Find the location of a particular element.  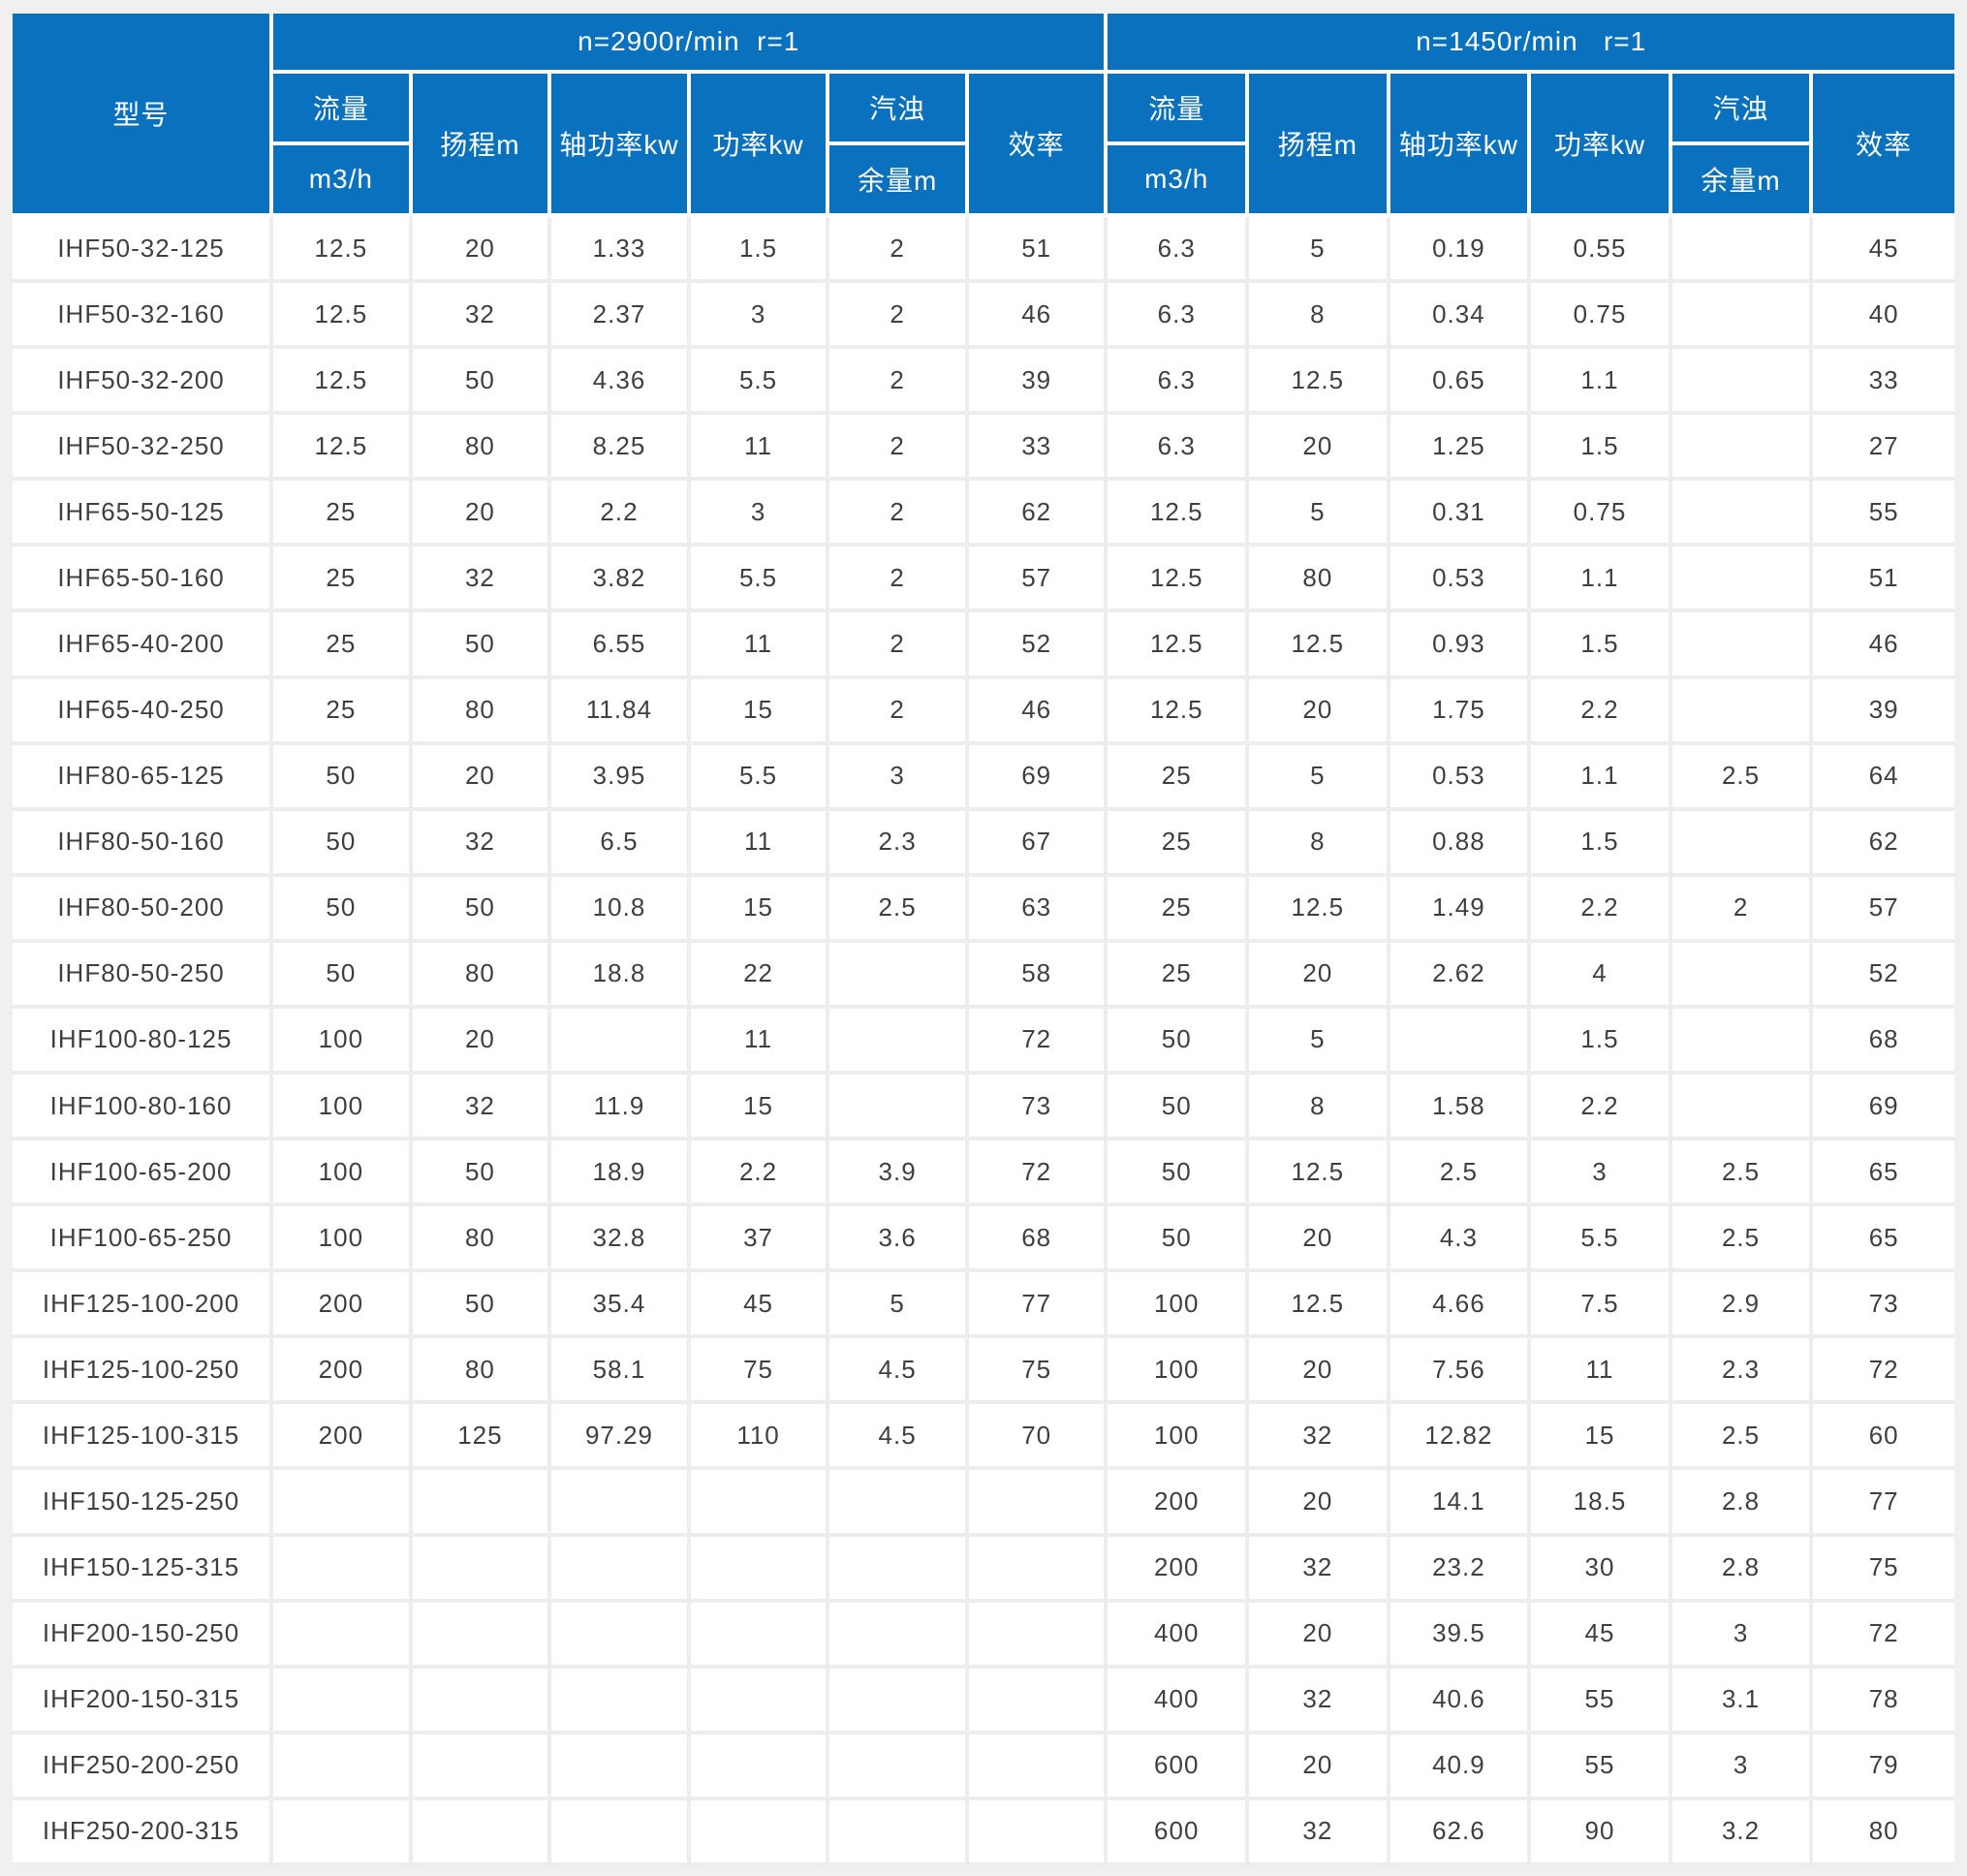

head-1450-cell: 80 is located at coordinates (1320, 580).